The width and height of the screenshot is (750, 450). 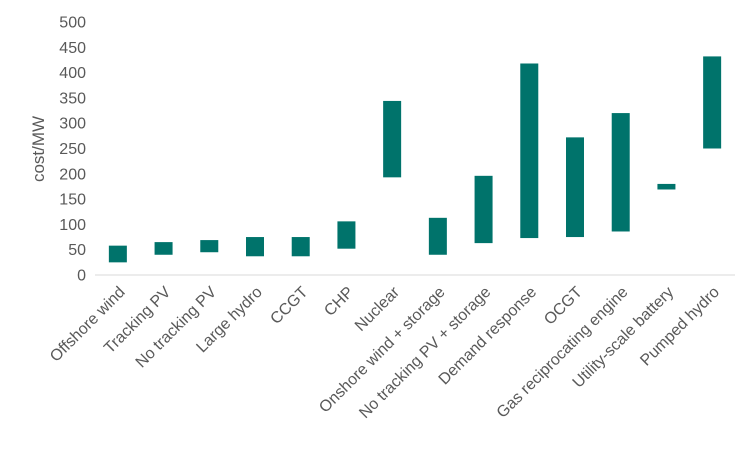 I want to click on x-tick-label: Pumped hydro, so click(x=680, y=327).